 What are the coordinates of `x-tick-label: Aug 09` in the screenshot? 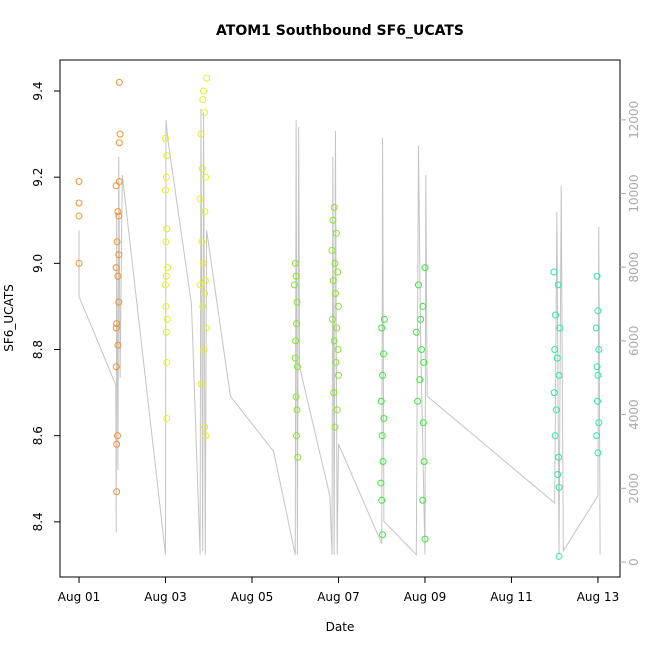 It's located at (425, 597).